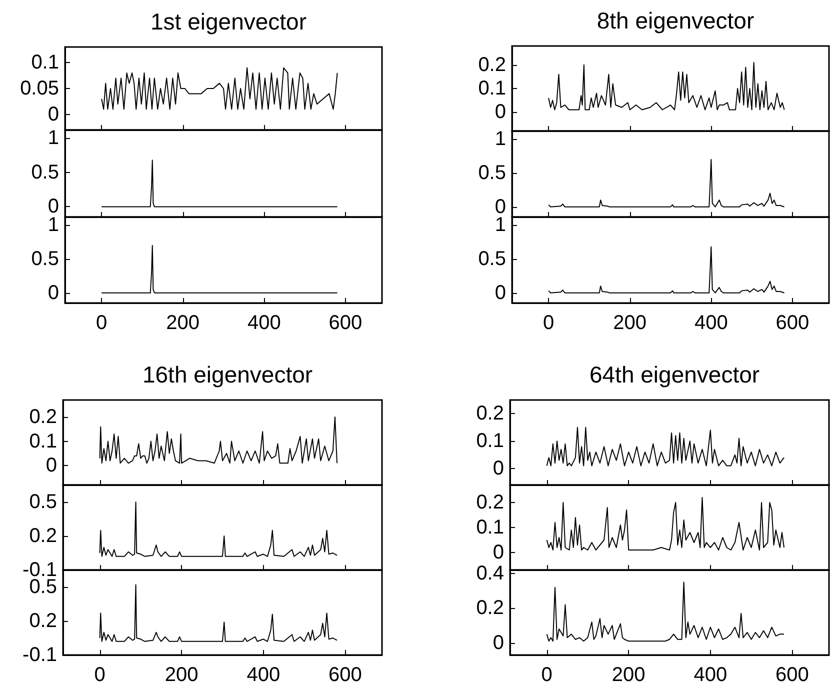 This screenshot has height=689, width=831. I want to click on y-tick-label: 0.05, so click(39, 89).